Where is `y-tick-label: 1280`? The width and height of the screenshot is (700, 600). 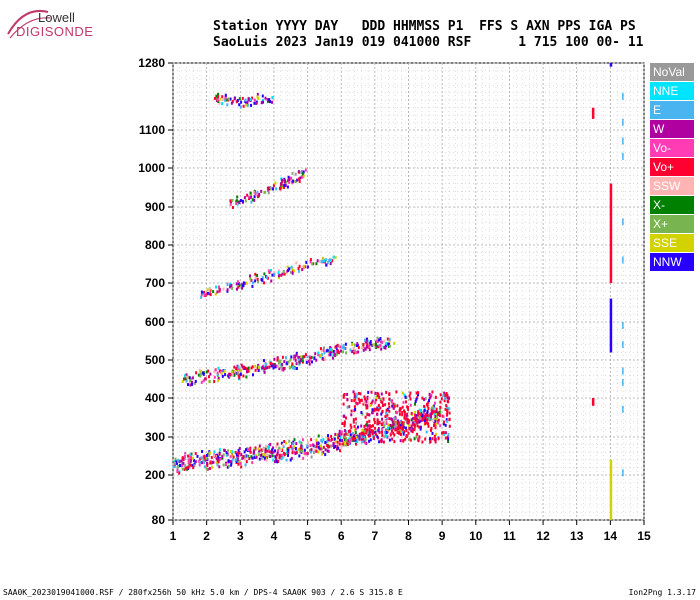
y-tick-label: 1280 is located at coordinates (151, 63).